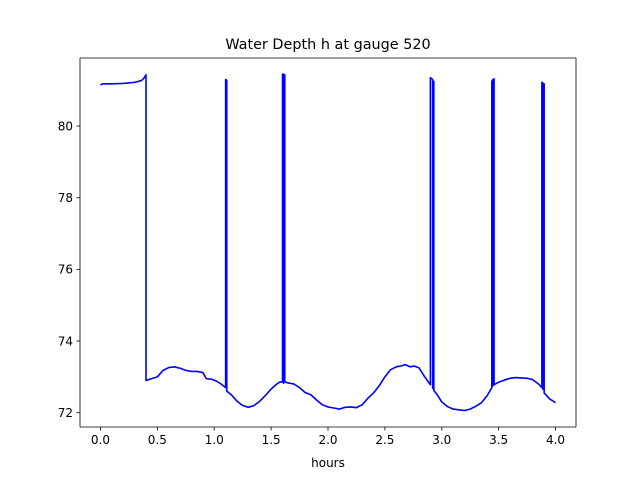 The width and height of the screenshot is (640, 480). What do you see at coordinates (327, 45) in the screenshot?
I see `chart-title: Water Depth h at gauge 520` at bounding box center [327, 45].